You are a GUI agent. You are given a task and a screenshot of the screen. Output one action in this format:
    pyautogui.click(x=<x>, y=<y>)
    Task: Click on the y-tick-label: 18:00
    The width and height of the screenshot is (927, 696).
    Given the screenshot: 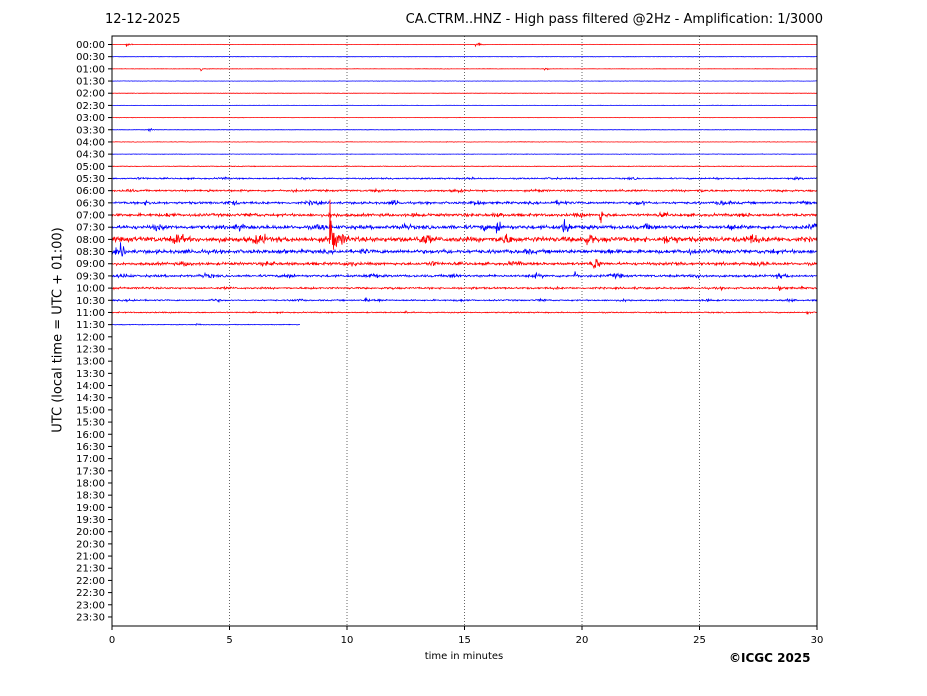 What is the action you would take?
    pyautogui.click(x=90, y=483)
    